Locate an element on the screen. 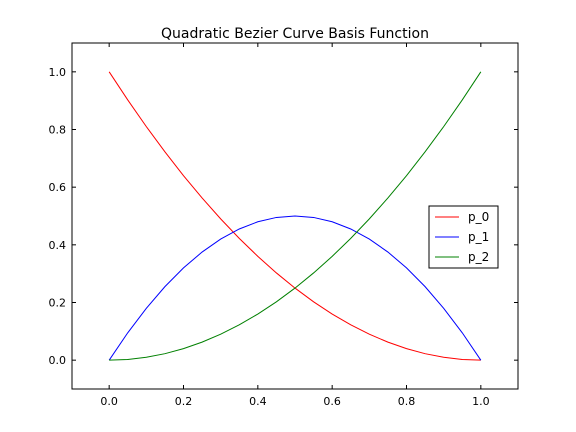  legend: p_0 p_1 p_2 is located at coordinates (463, 237).